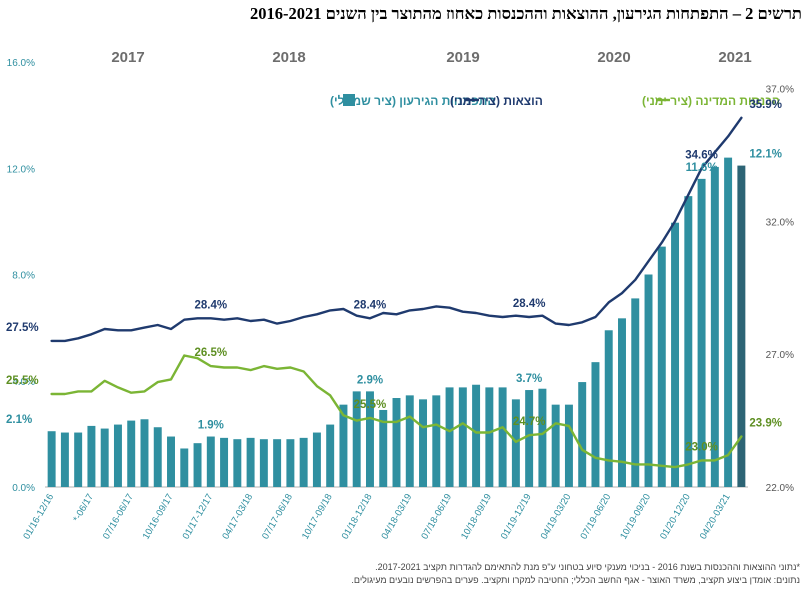 This screenshot has height=591, width=806. Describe the element at coordinates (118, 516) in the screenshot. I see `x-tick-label: 07/16-06/17` at that location.